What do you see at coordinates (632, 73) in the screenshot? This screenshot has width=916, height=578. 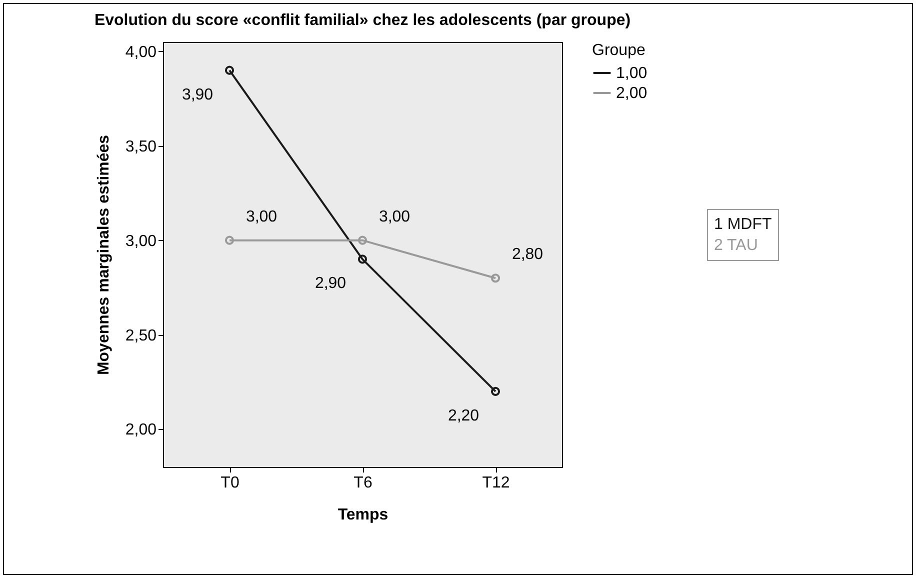 I see `legend-label: 1,00` at bounding box center [632, 73].